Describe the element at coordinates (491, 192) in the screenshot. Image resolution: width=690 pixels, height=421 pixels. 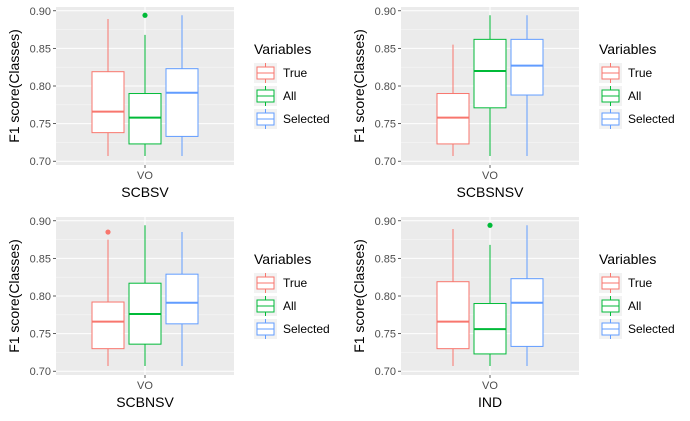
I see `x-axis-title: SCBSNSV` at that location.